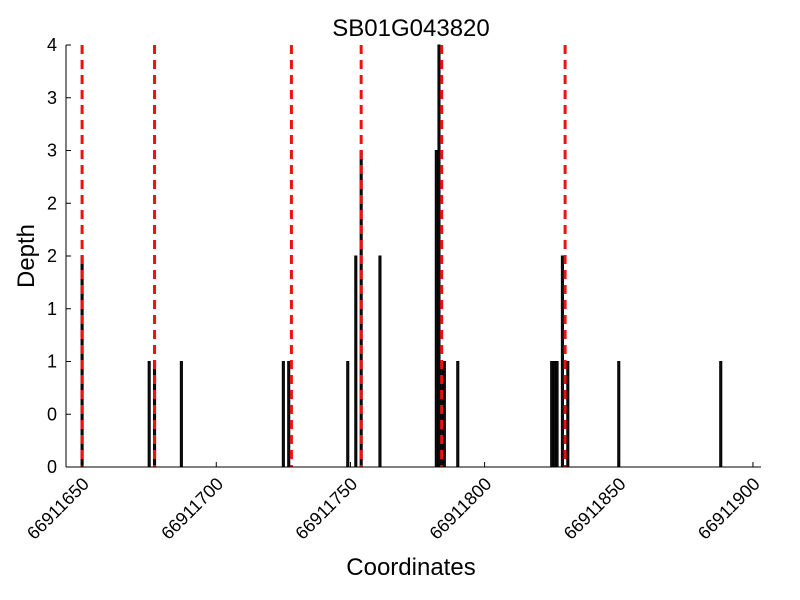  What do you see at coordinates (52, 45) in the screenshot?
I see `y-tick-label: 4` at bounding box center [52, 45].